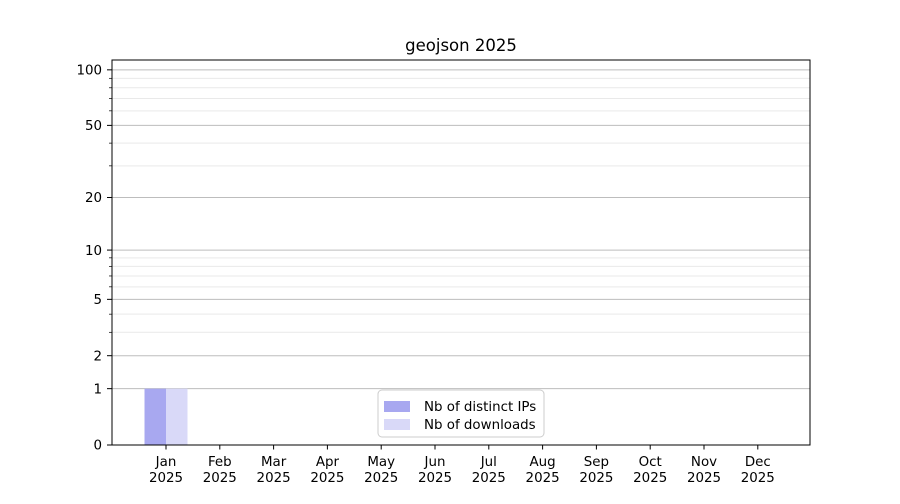 The height and width of the screenshot is (504, 900). I want to click on chart-title: geojson 2025, so click(461, 45).